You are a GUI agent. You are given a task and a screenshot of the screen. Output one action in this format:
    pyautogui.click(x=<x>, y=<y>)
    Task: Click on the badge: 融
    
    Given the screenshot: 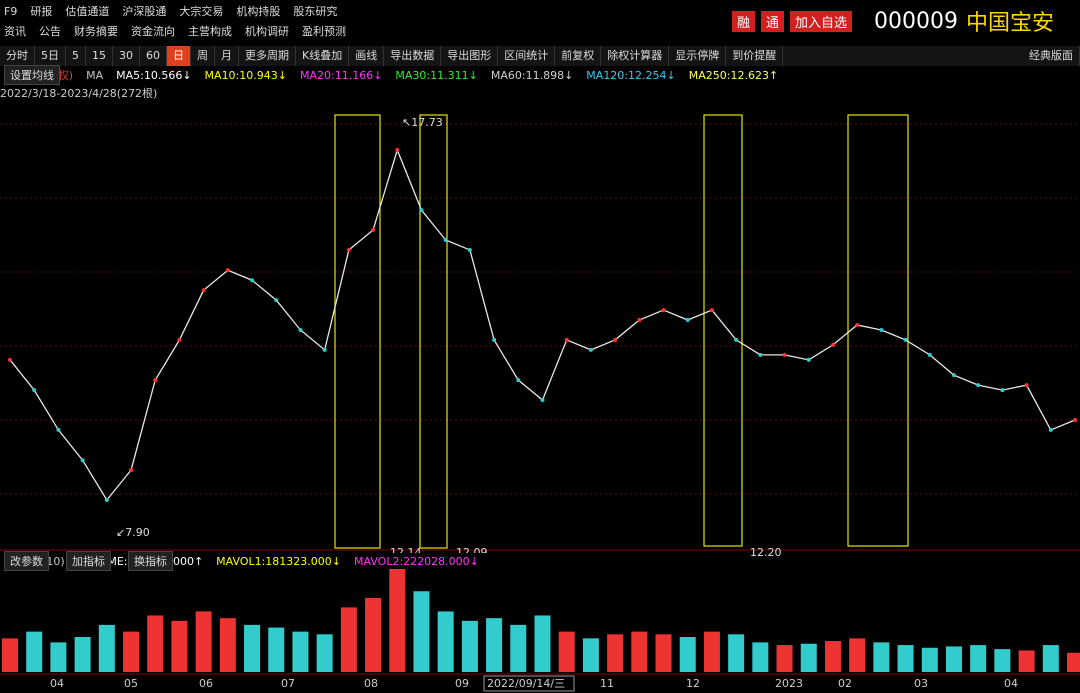 What is the action you would take?
    pyautogui.click(x=744, y=21)
    